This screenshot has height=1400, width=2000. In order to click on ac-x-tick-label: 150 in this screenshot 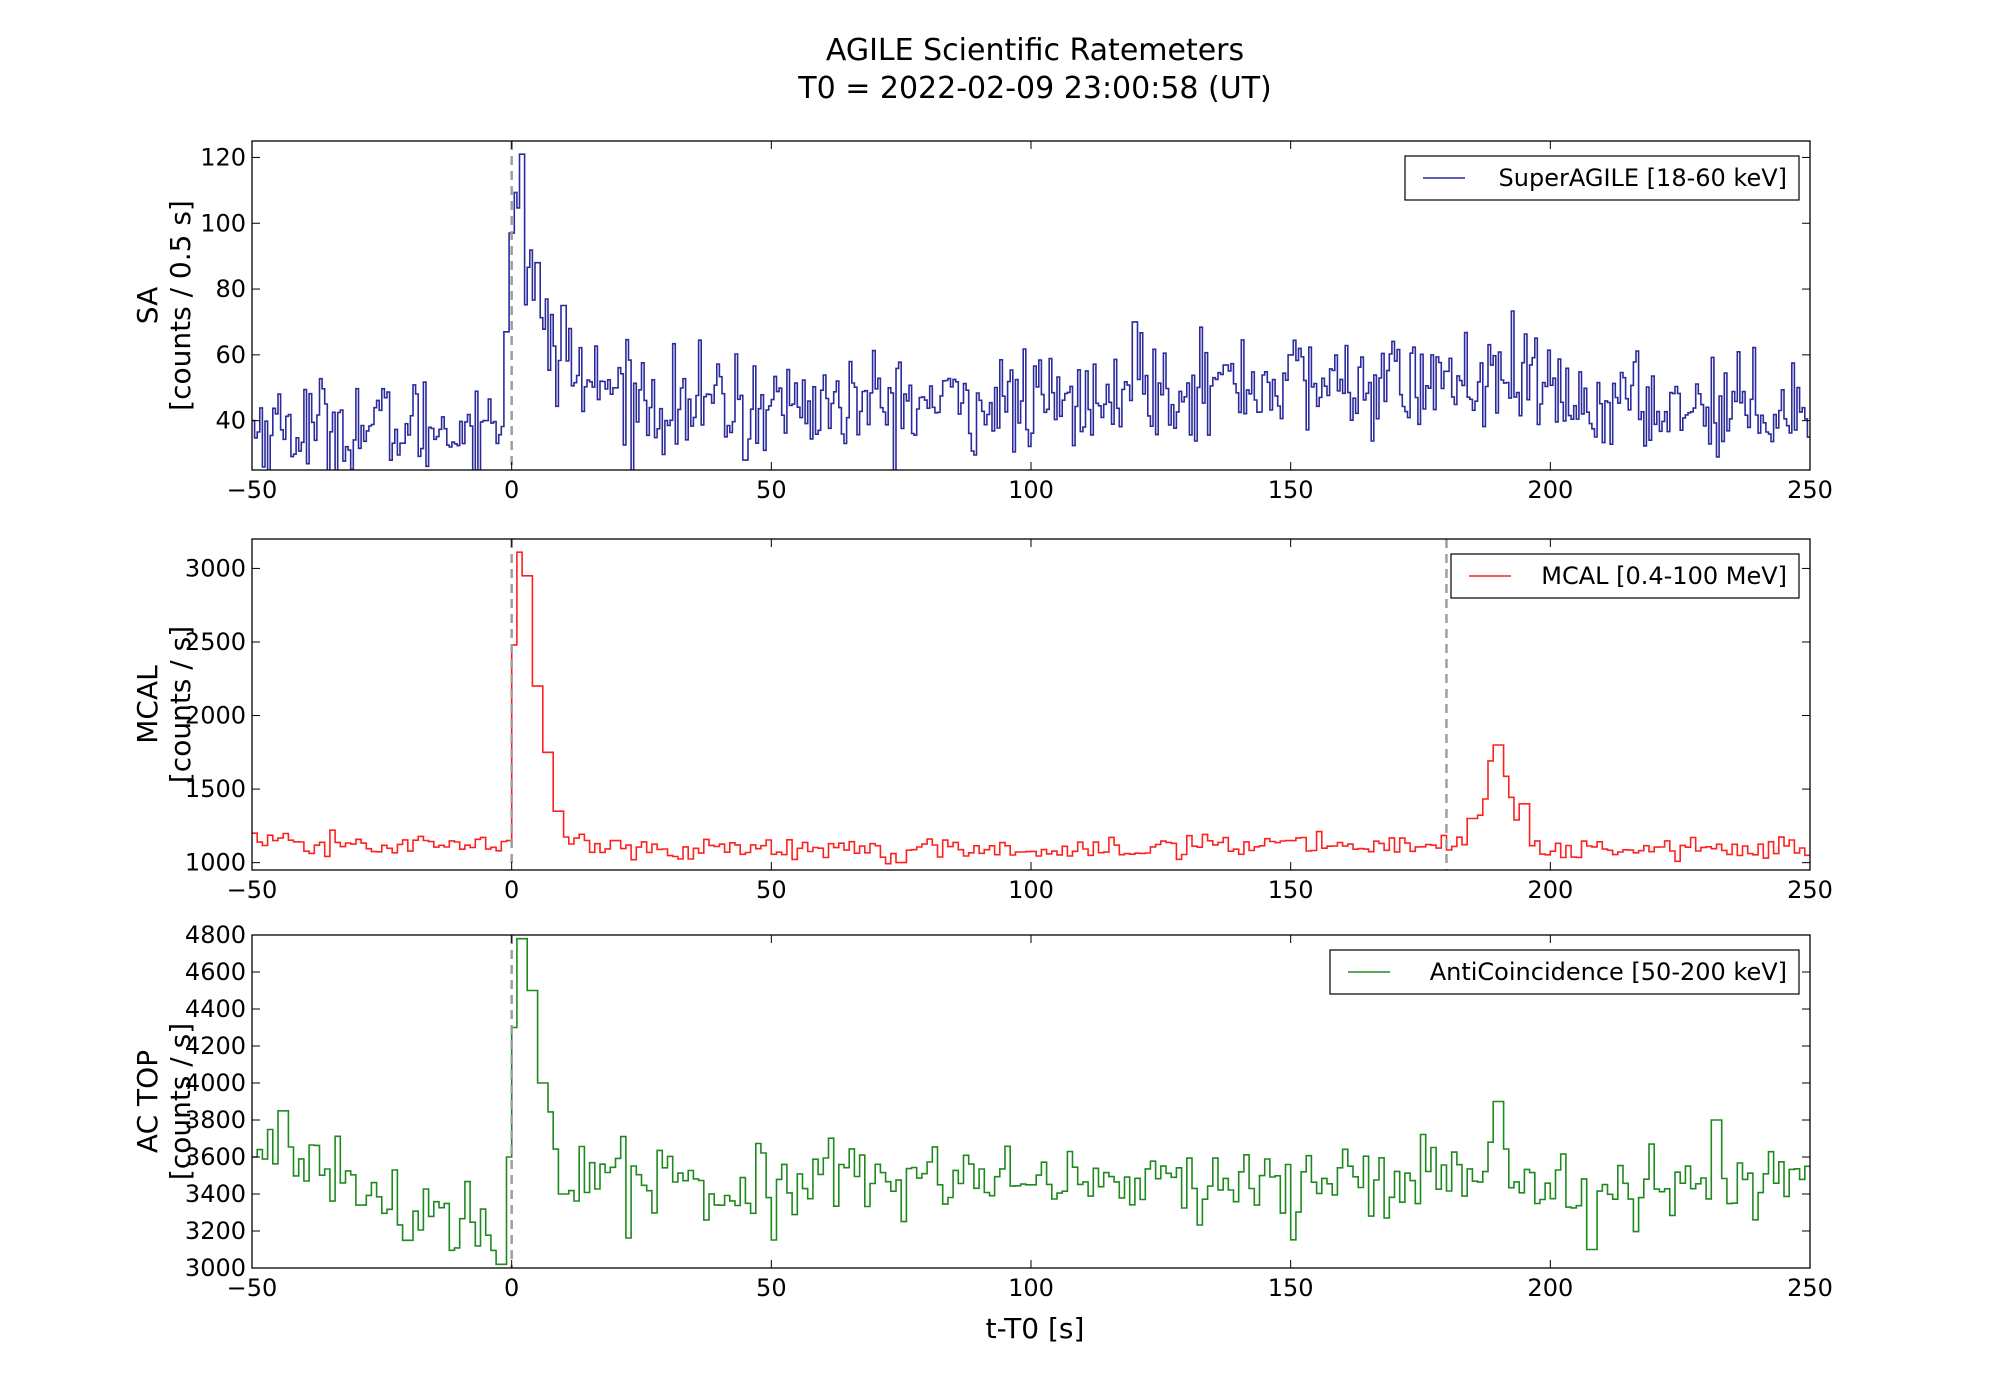, I will do `click(1291, 1288)`.